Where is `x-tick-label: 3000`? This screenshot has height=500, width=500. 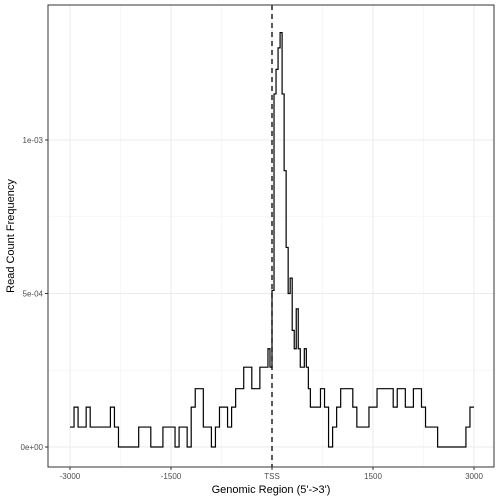
x-tick-label: 3000 is located at coordinates (474, 476).